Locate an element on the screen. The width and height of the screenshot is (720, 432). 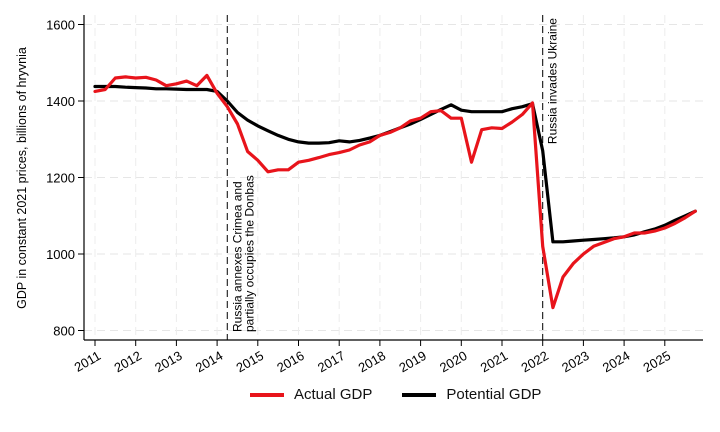
legend-swatch-actual is located at coordinates (267, 394).